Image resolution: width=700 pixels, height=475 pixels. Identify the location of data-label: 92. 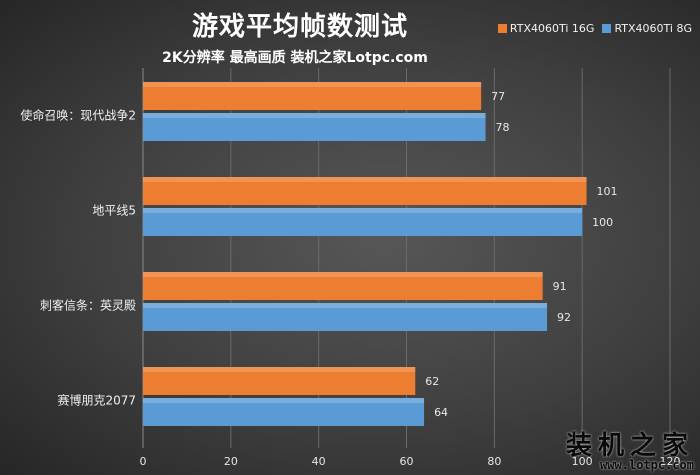
(564, 317).